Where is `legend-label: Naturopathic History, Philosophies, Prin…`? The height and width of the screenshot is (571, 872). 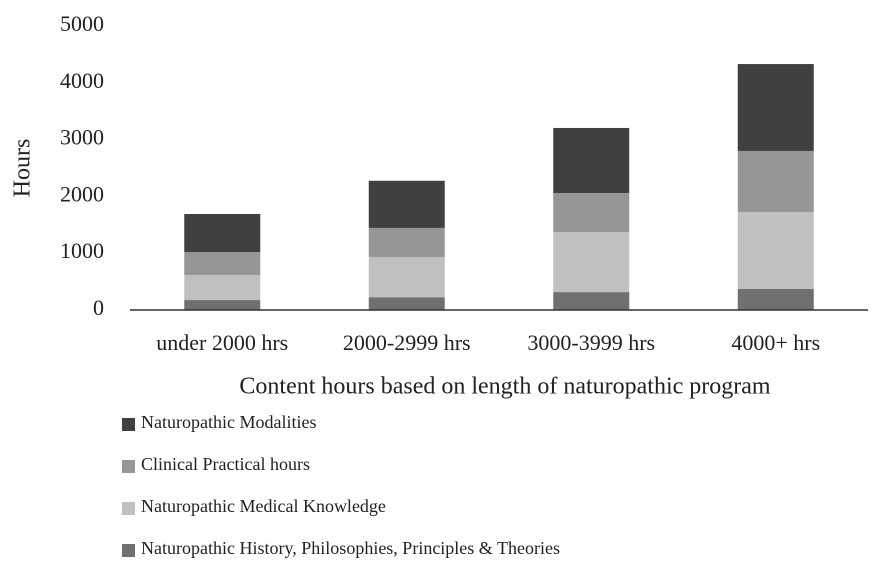 legend-label: Naturopathic History, Philosophies, Prin… is located at coordinates (350, 548).